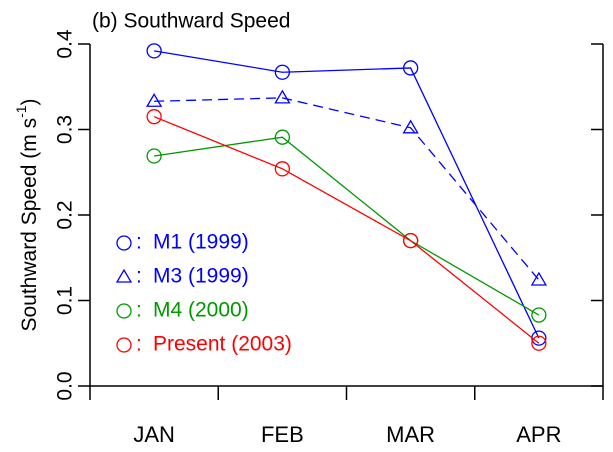 The height and width of the screenshot is (452, 613). I want to click on y-tick-label: 0.0, so click(65, 385).